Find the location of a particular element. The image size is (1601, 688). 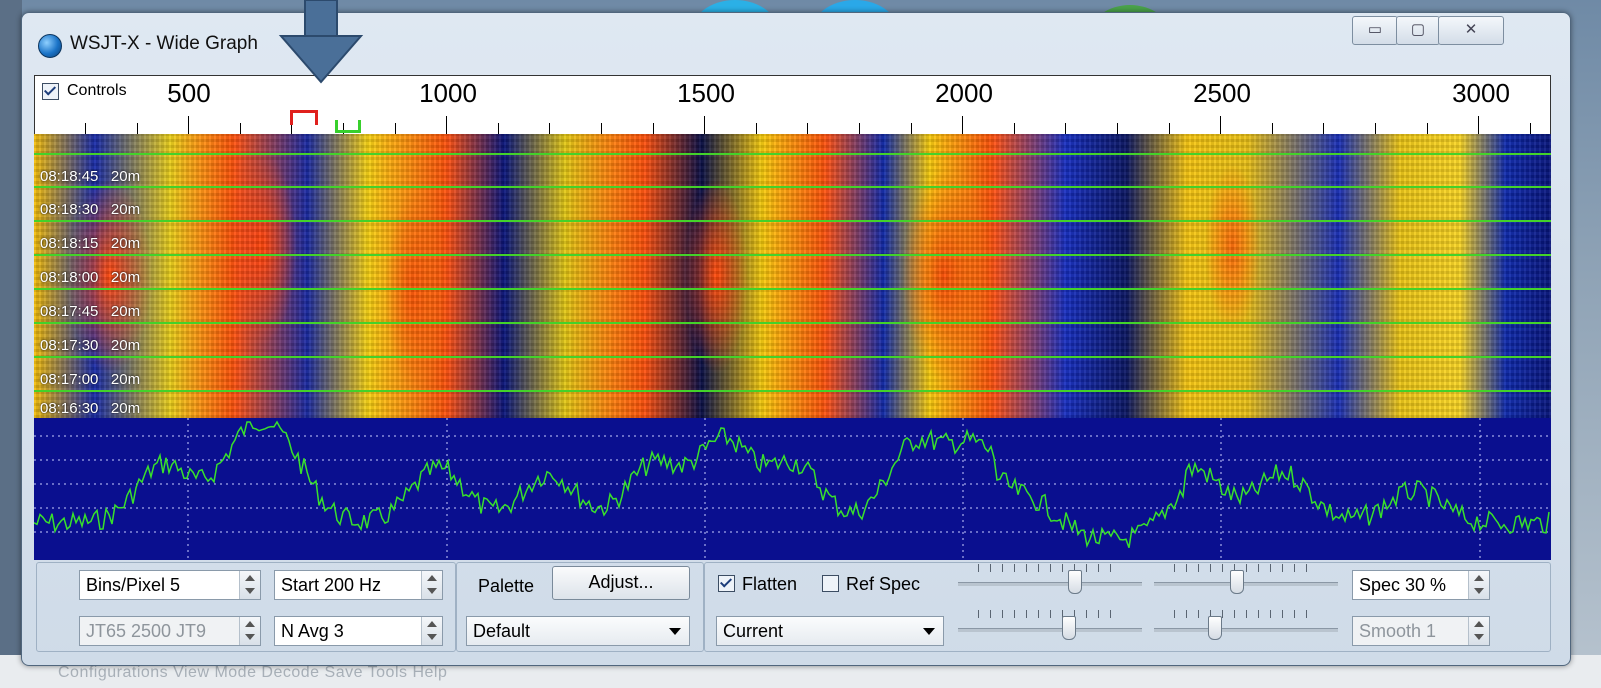

minimize-button: ▭ is located at coordinates (1375, 30).